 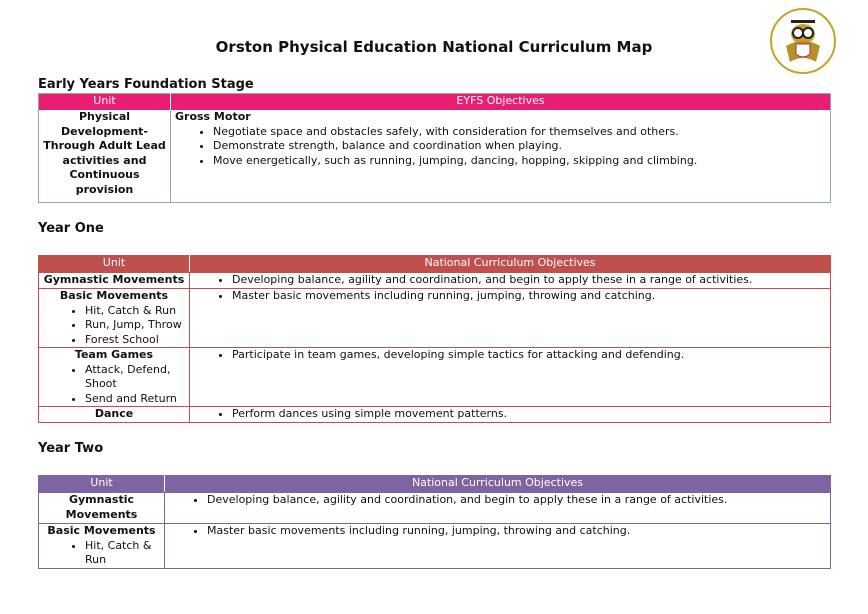 What do you see at coordinates (213, 116) in the screenshot?
I see `subheading: Gross Motor` at bounding box center [213, 116].